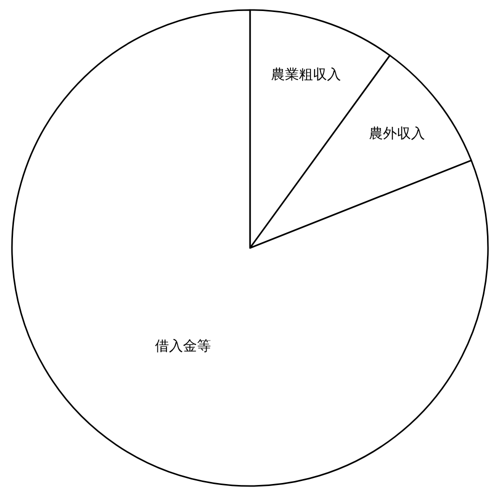  Describe the element at coordinates (397, 134) in the screenshot. I see `slice-label: 農外収入` at that location.